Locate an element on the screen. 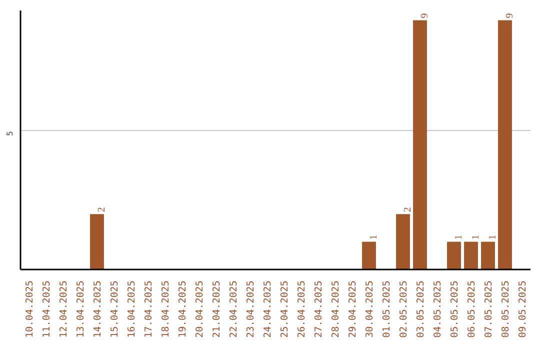 The image size is (540, 340). x-tick-label: 12.04.2025 is located at coordinates (64, 309).